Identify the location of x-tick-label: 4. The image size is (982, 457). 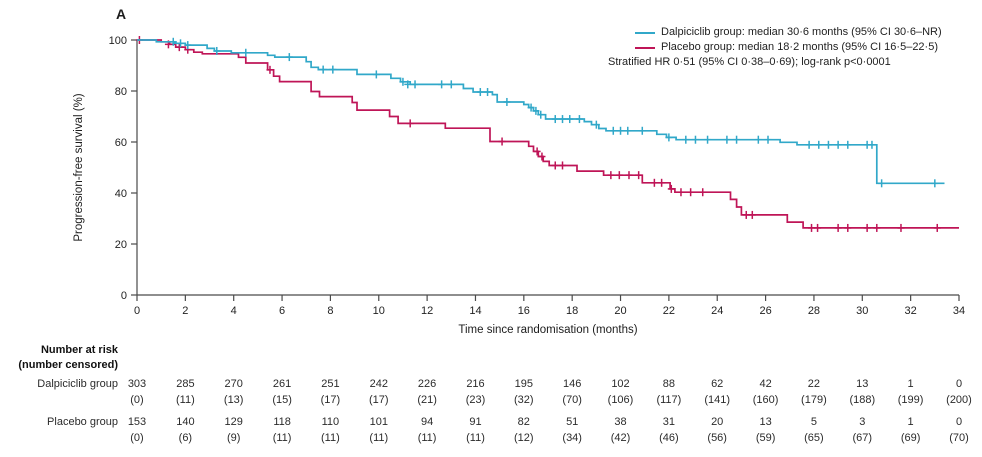
(234, 311).